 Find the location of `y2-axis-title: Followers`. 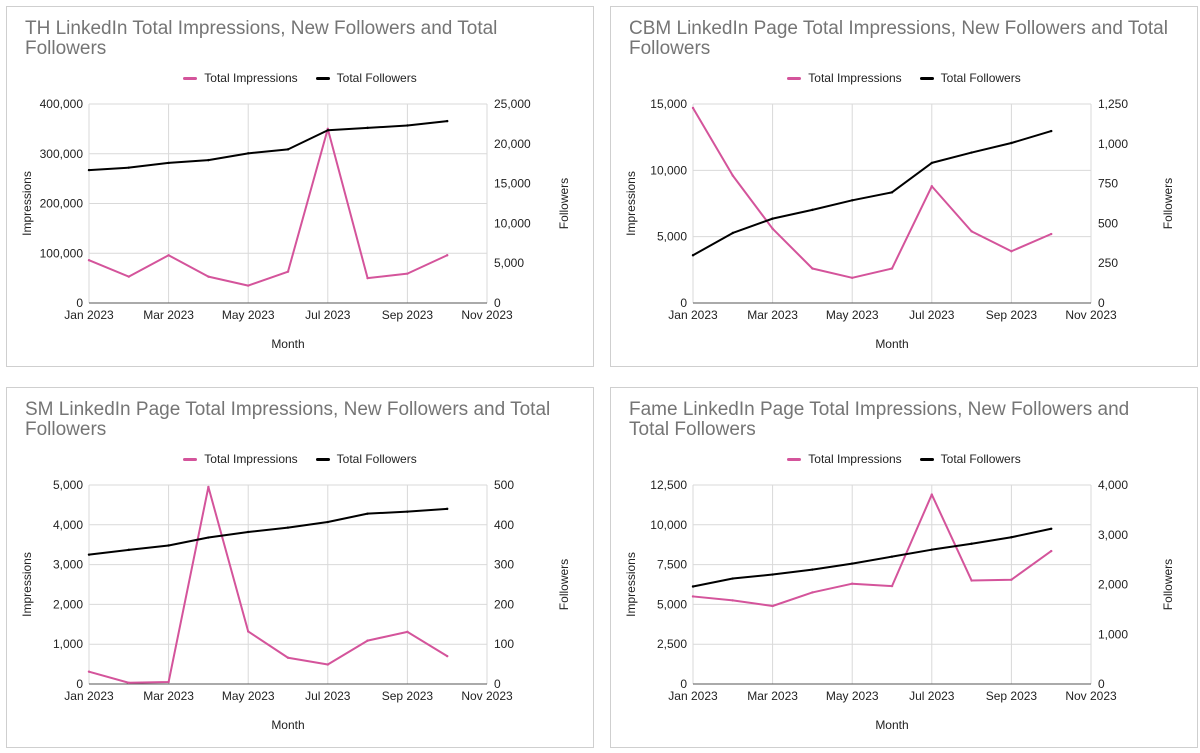

y2-axis-title: Followers is located at coordinates (564, 203).